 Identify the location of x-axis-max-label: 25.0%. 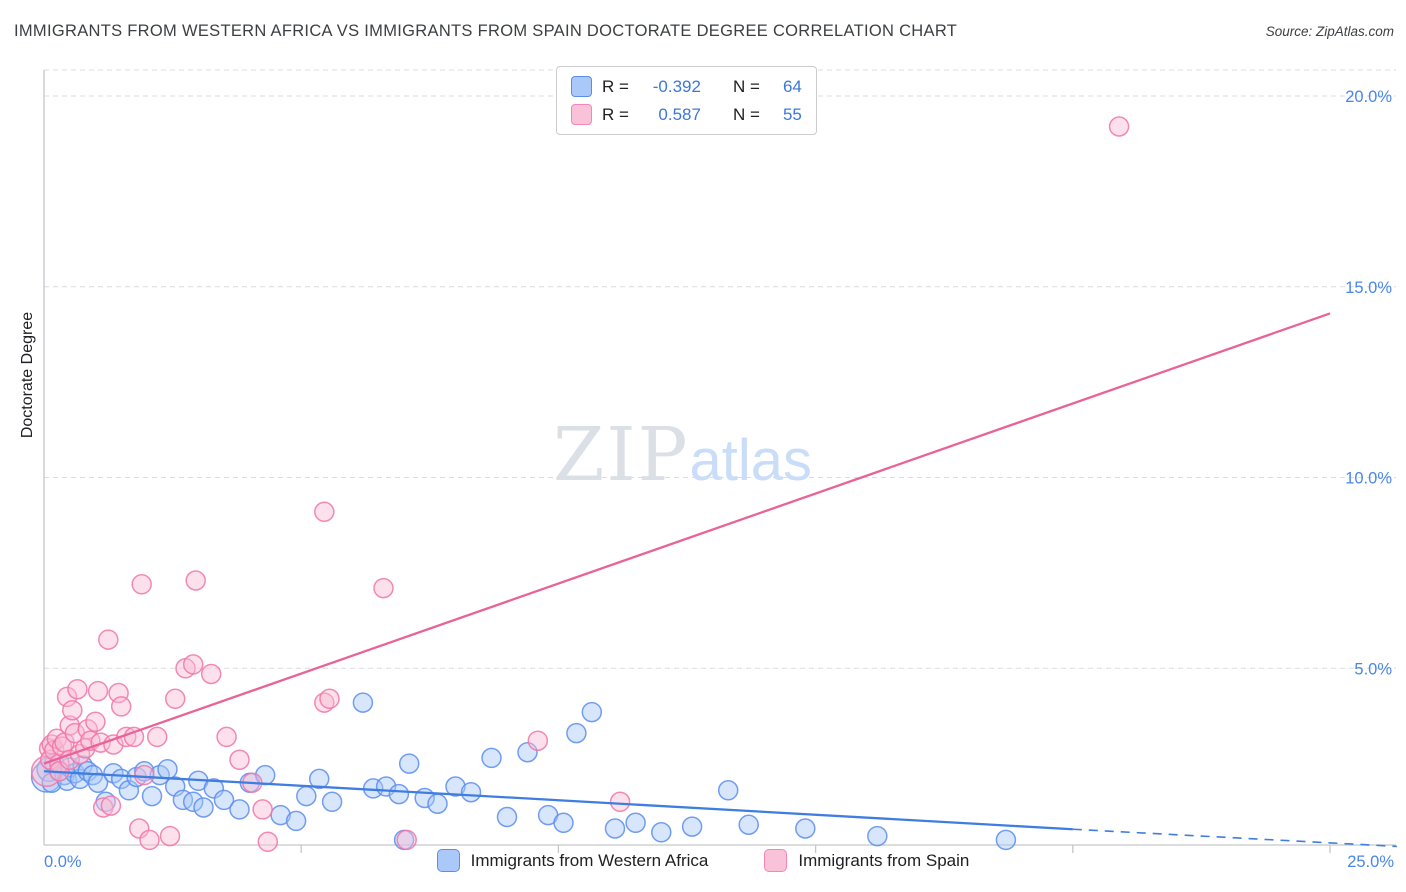
(1370, 862).